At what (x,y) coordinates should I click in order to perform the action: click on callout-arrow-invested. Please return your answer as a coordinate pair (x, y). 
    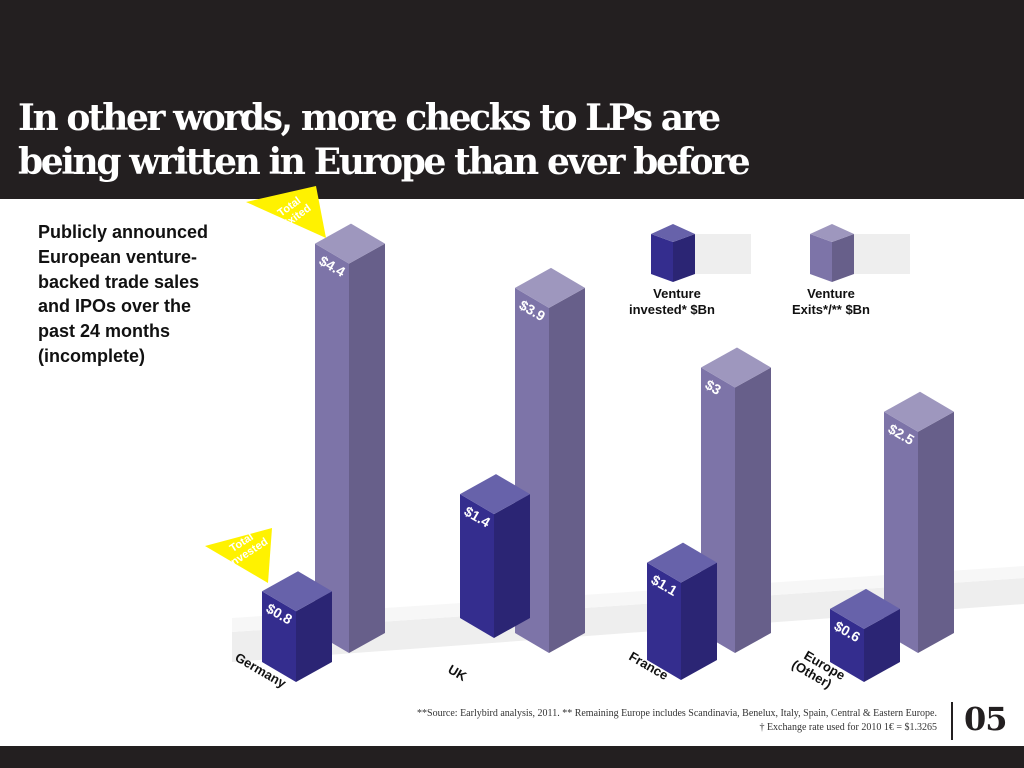
    Looking at the image, I should click on (238, 555).